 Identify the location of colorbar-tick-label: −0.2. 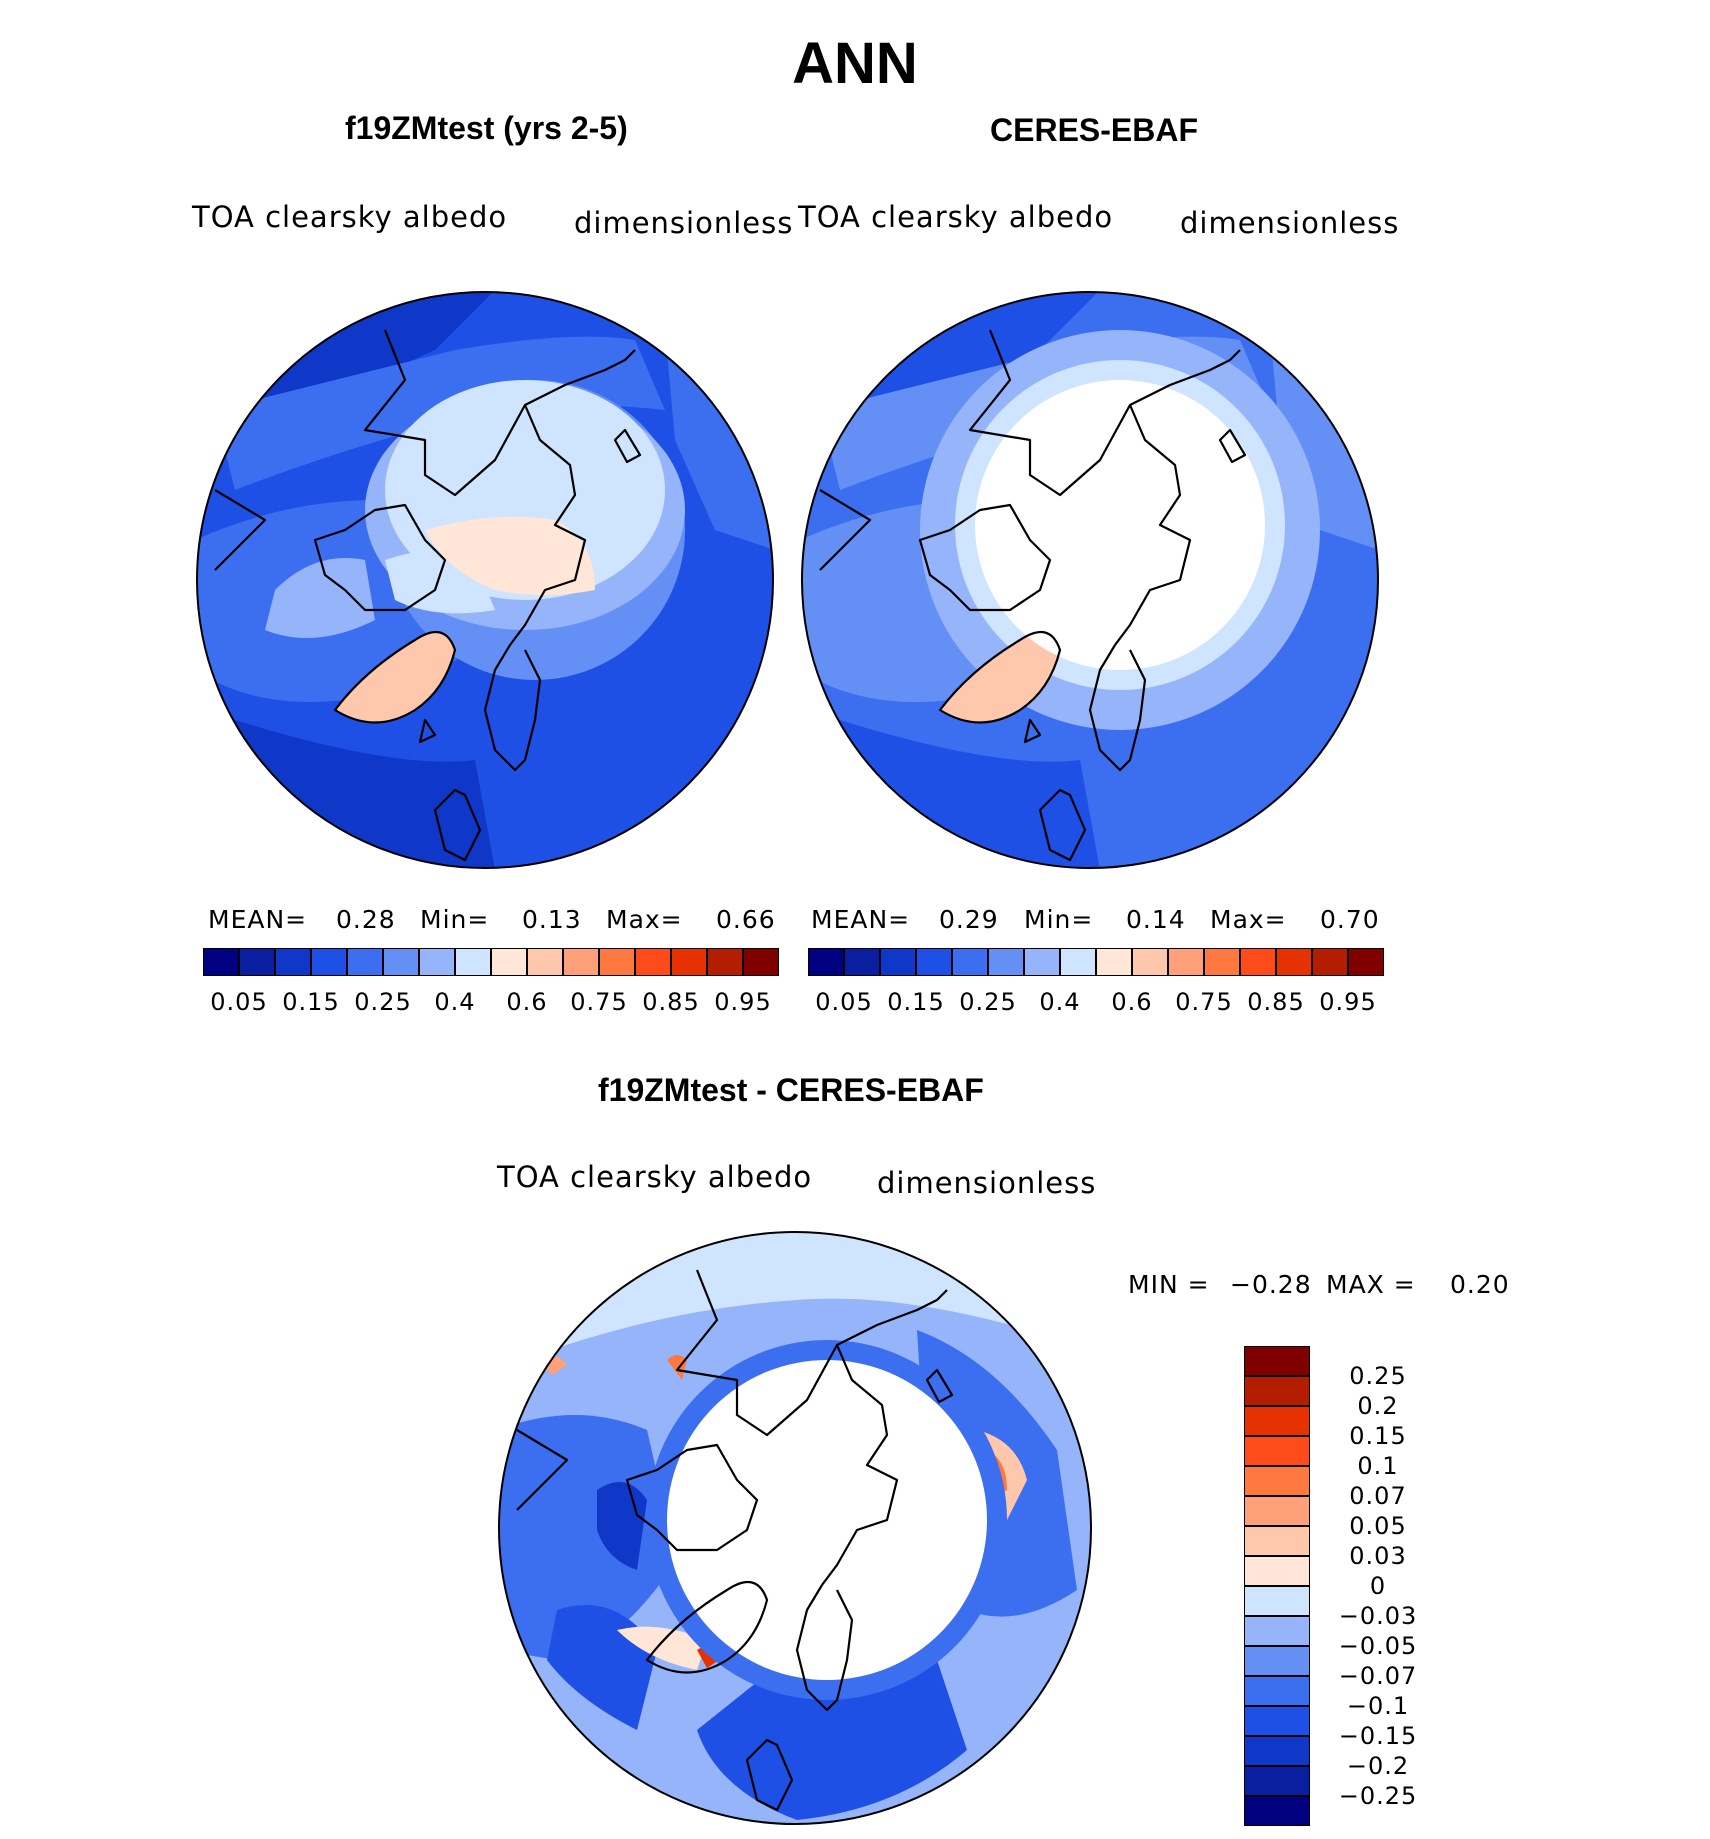
(1378, 1766).